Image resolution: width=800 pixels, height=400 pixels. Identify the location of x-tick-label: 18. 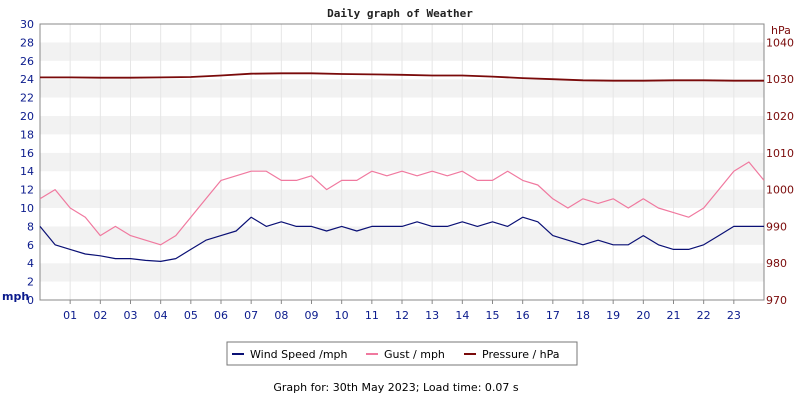
(583, 315).